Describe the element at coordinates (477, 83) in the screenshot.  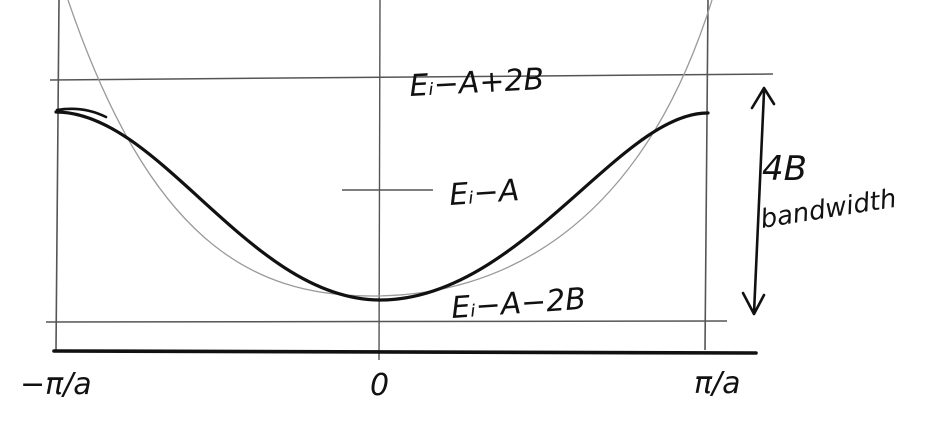
I see `top-level-label: Eᵢ−A+2B` at that location.